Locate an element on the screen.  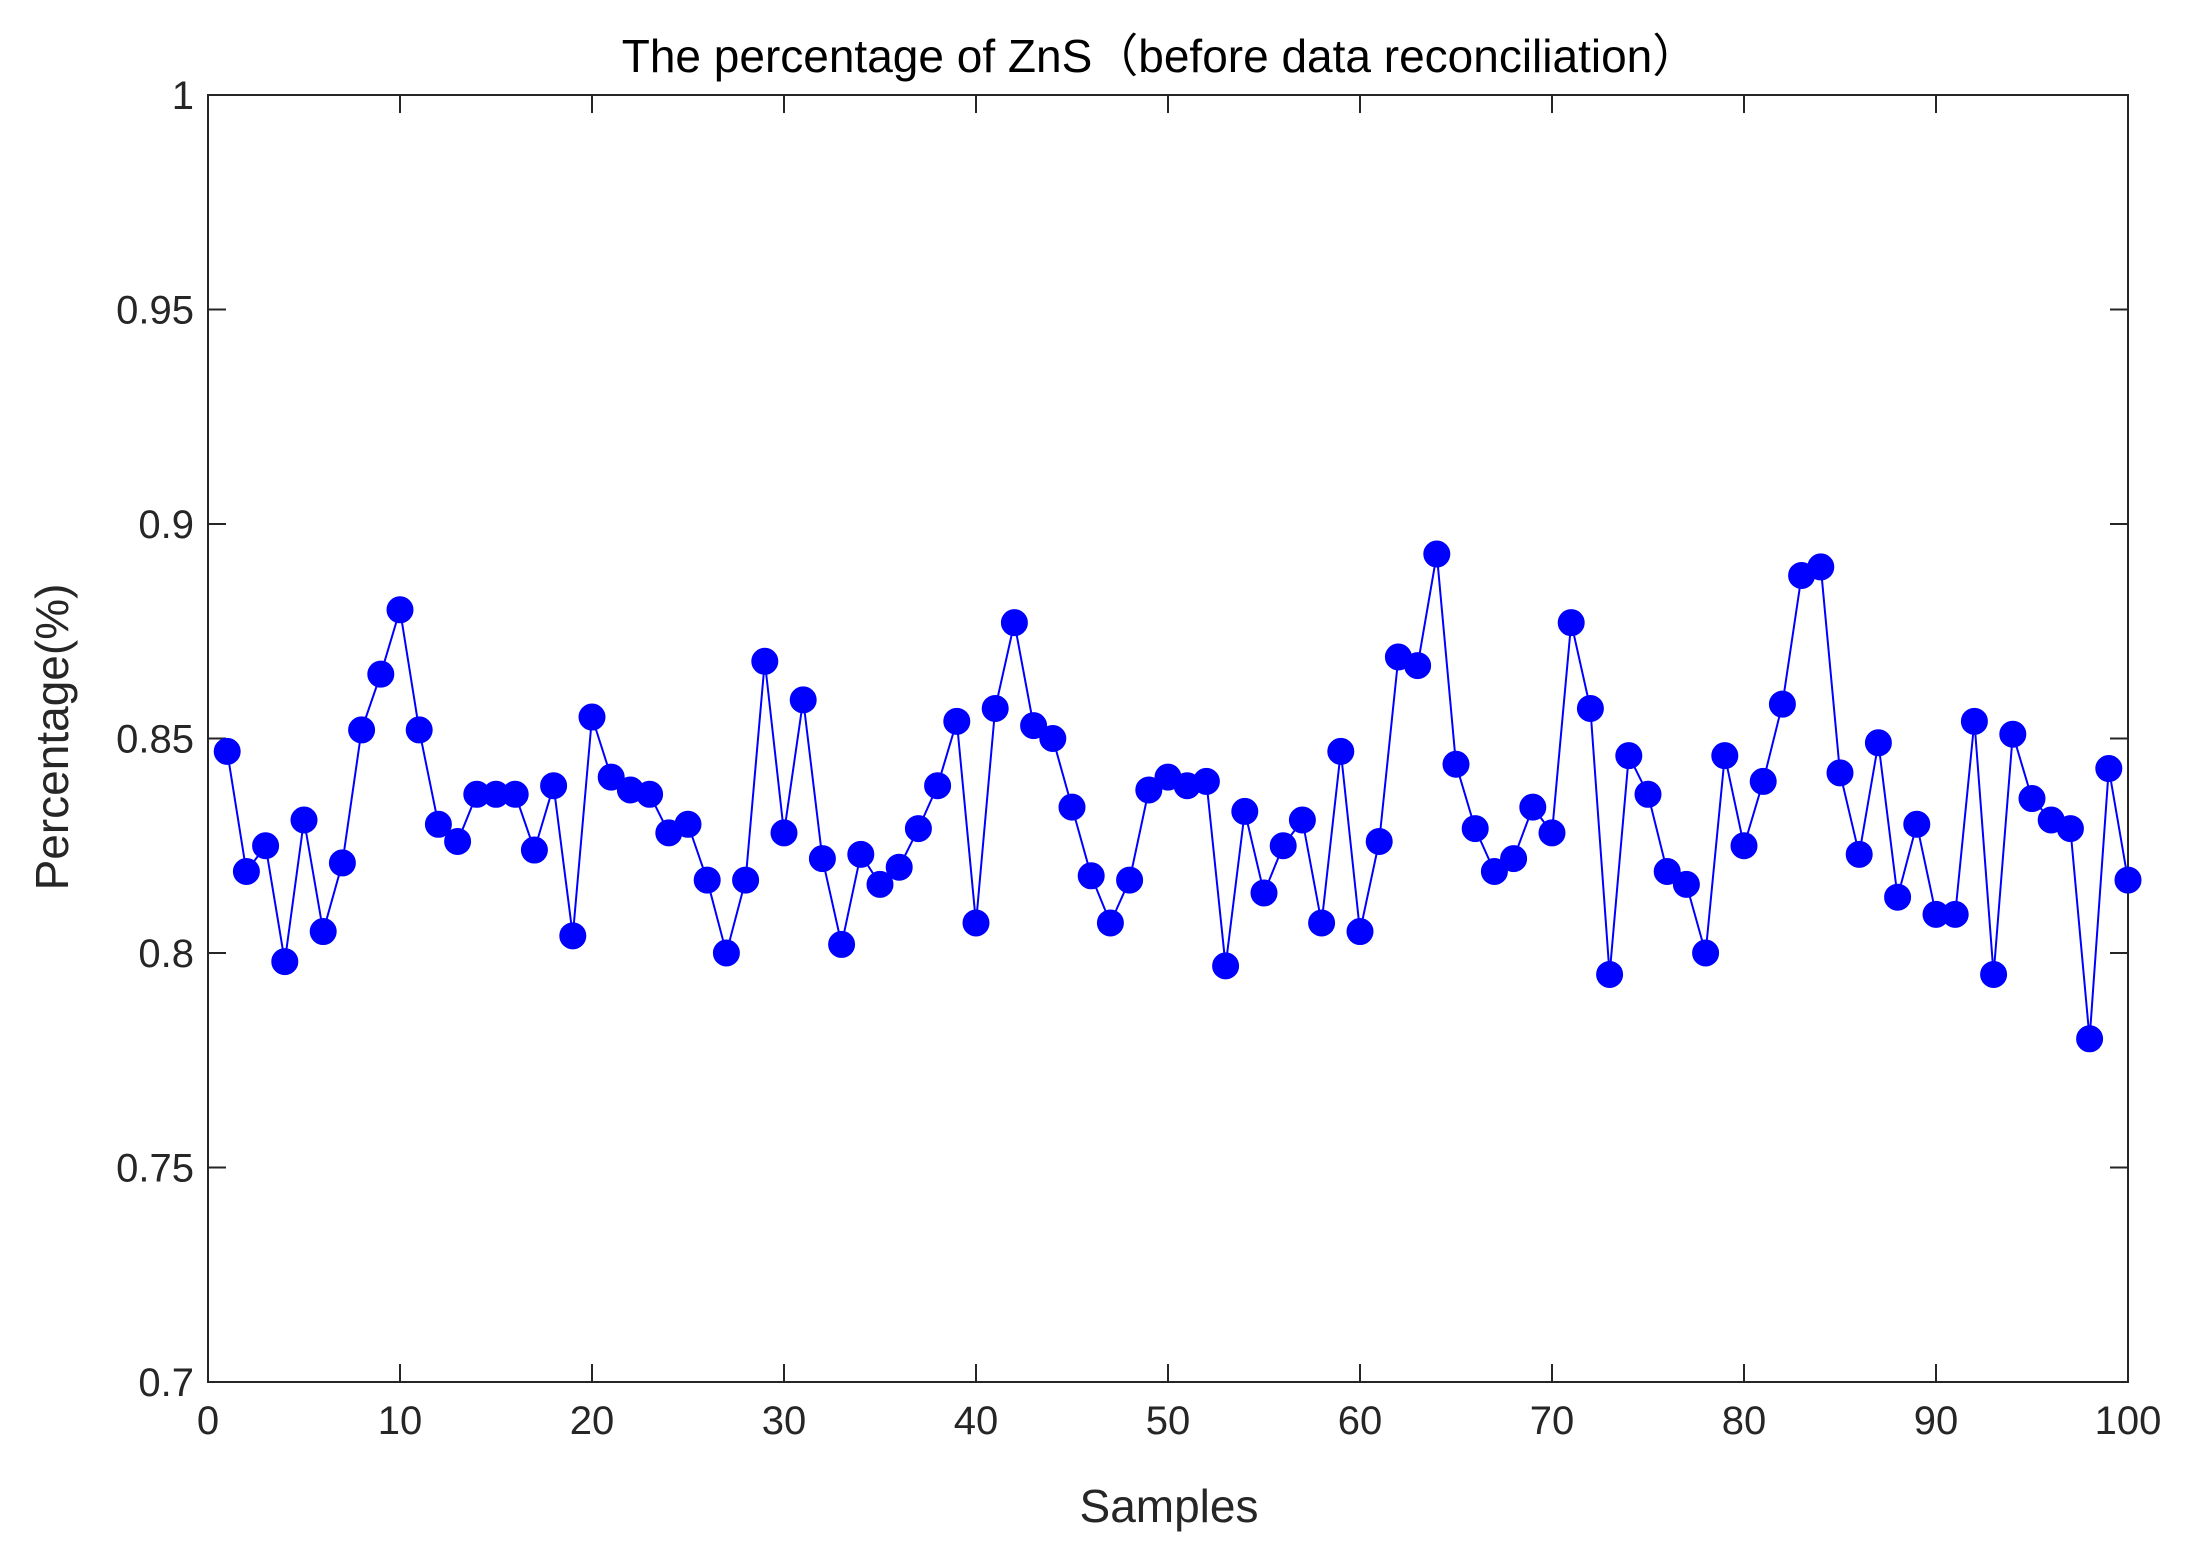
x-tick-label: 30 is located at coordinates (784, 1421).